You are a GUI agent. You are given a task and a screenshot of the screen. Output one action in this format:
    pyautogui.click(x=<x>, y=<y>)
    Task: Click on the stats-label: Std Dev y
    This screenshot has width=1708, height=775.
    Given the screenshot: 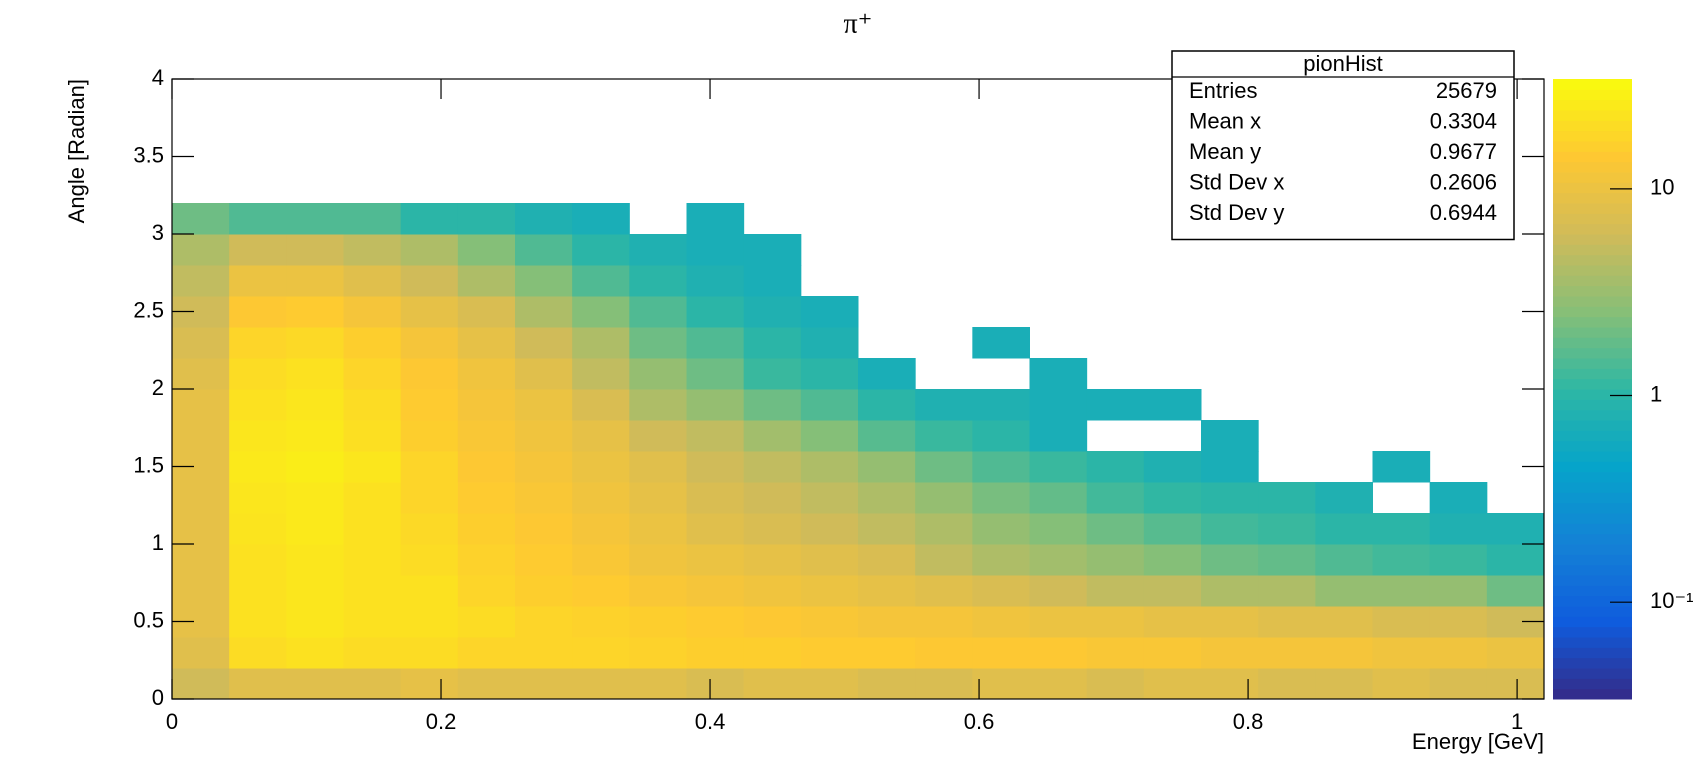 What is the action you would take?
    pyautogui.click(x=1236, y=212)
    